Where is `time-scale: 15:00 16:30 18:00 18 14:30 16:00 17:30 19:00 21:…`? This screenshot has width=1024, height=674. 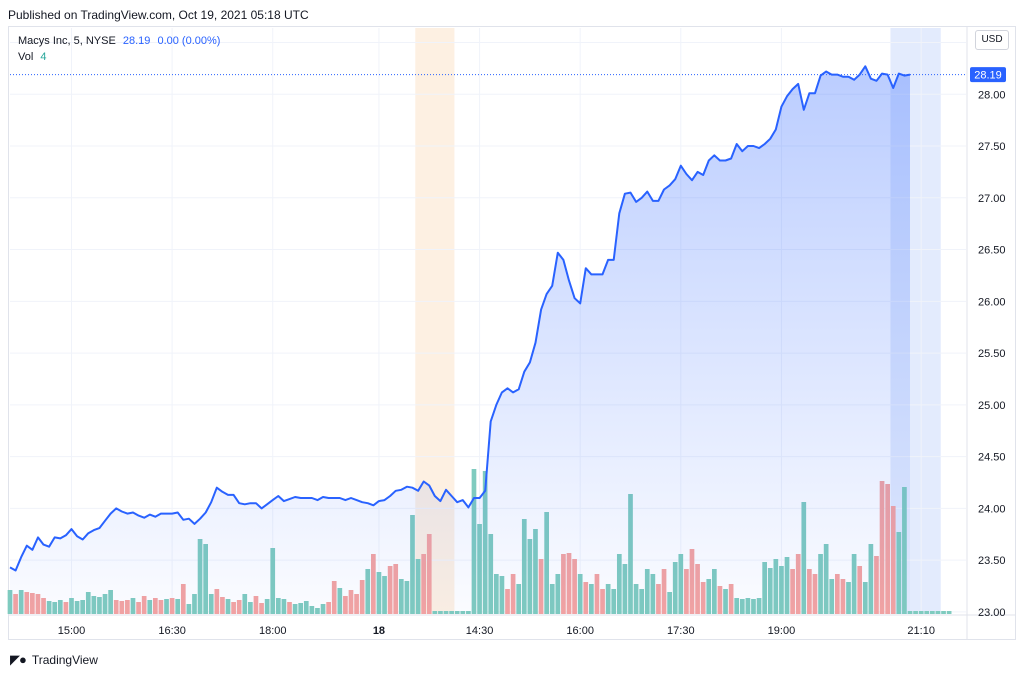
time-scale: 15:00 16:30 18:00 18 14:30 16:00 17:30 19:00 21:… is located at coordinates (496, 631).